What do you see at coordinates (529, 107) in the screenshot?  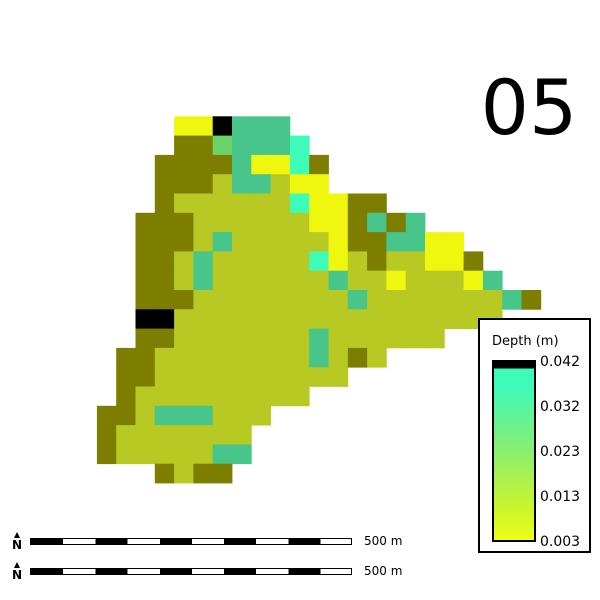 I see `frame-label: 05` at bounding box center [529, 107].